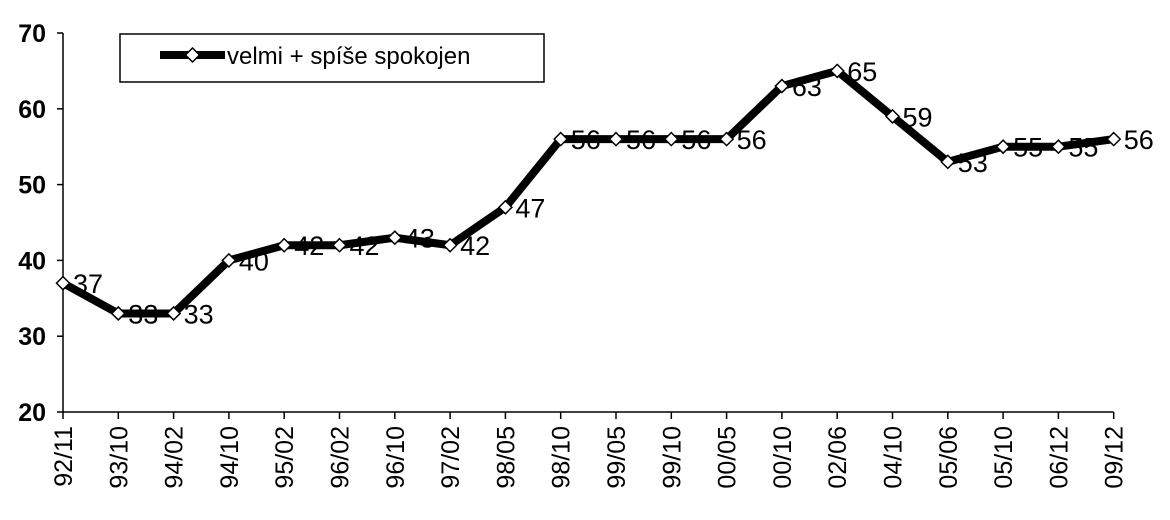 The image size is (1170, 520). What do you see at coordinates (838, 457) in the screenshot?
I see `x-tick-label: 02/06` at bounding box center [838, 457].